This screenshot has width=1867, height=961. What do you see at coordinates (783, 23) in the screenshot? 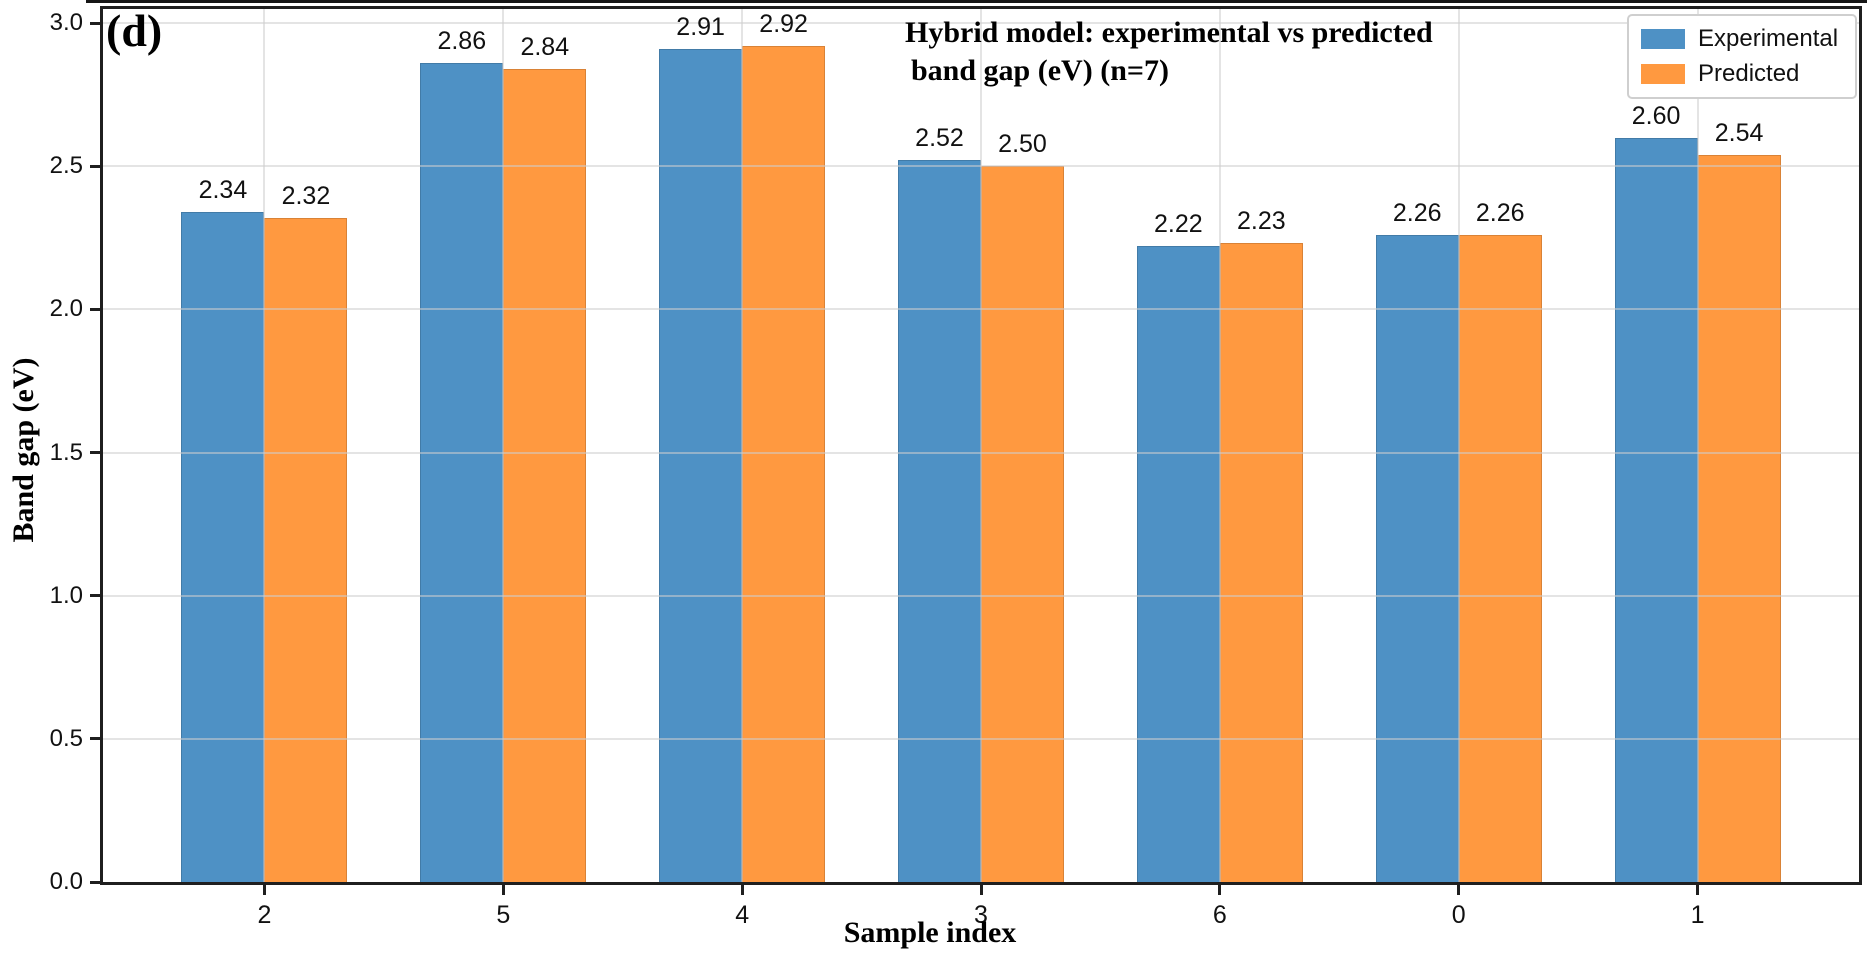
I see `bar-value-label: 2.92` at bounding box center [783, 23].